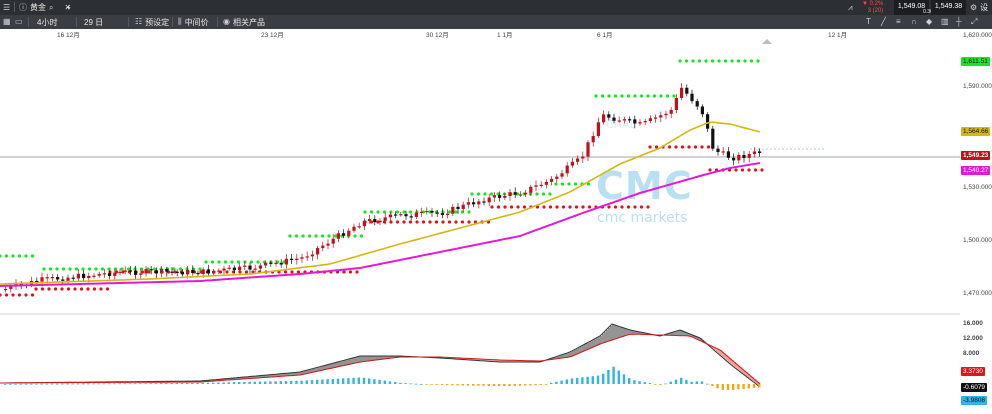  Describe the element at coordinates (480, 34) in the screenshot. I see `date-axis: 16 12月 23 12月 30 12月 1 1月 6 1月 12 1月` at that location.